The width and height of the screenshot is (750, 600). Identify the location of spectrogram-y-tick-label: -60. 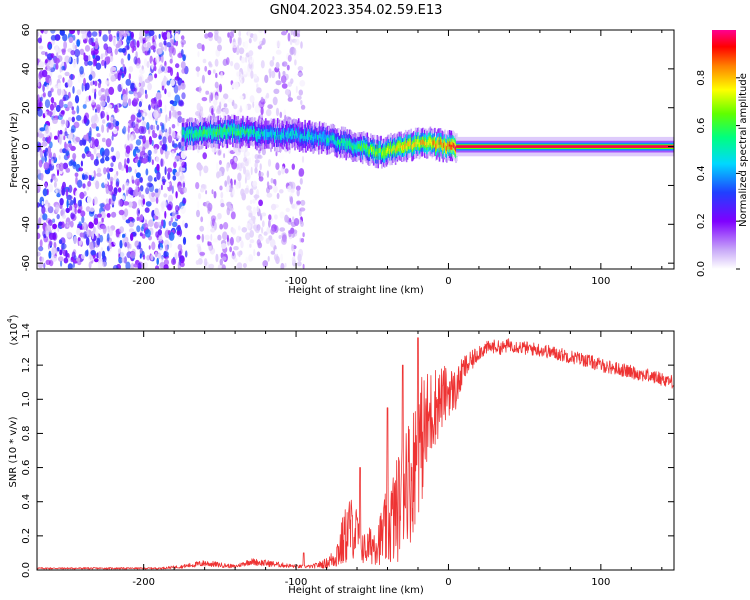
(26, 263).